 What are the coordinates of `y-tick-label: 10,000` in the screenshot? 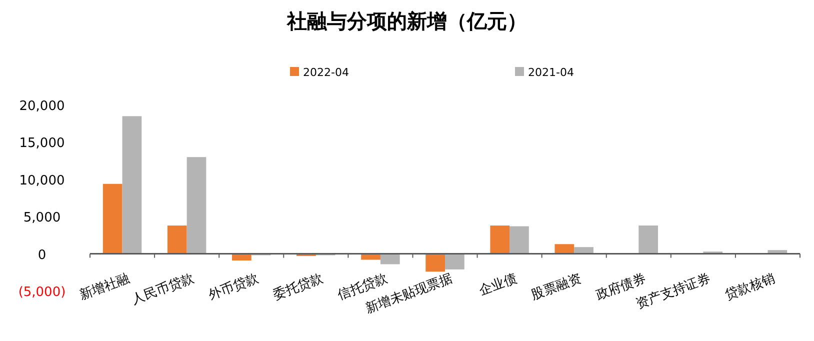 It's located at (42, 180).